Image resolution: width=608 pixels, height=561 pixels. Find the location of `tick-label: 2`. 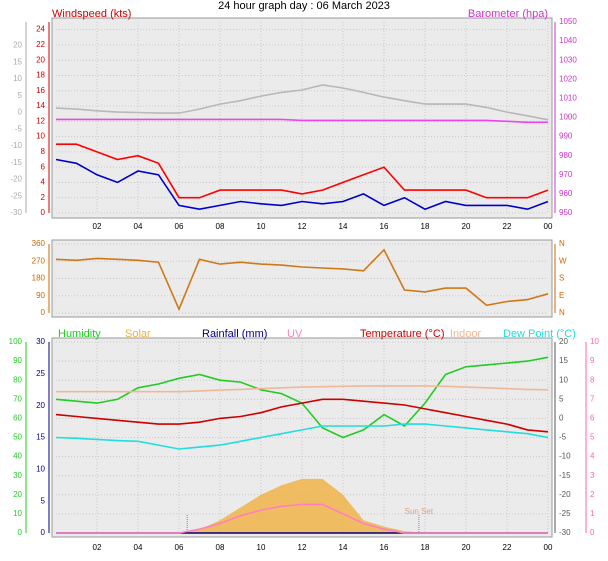

tick-label: 2 is located at coordinates (43, 197).